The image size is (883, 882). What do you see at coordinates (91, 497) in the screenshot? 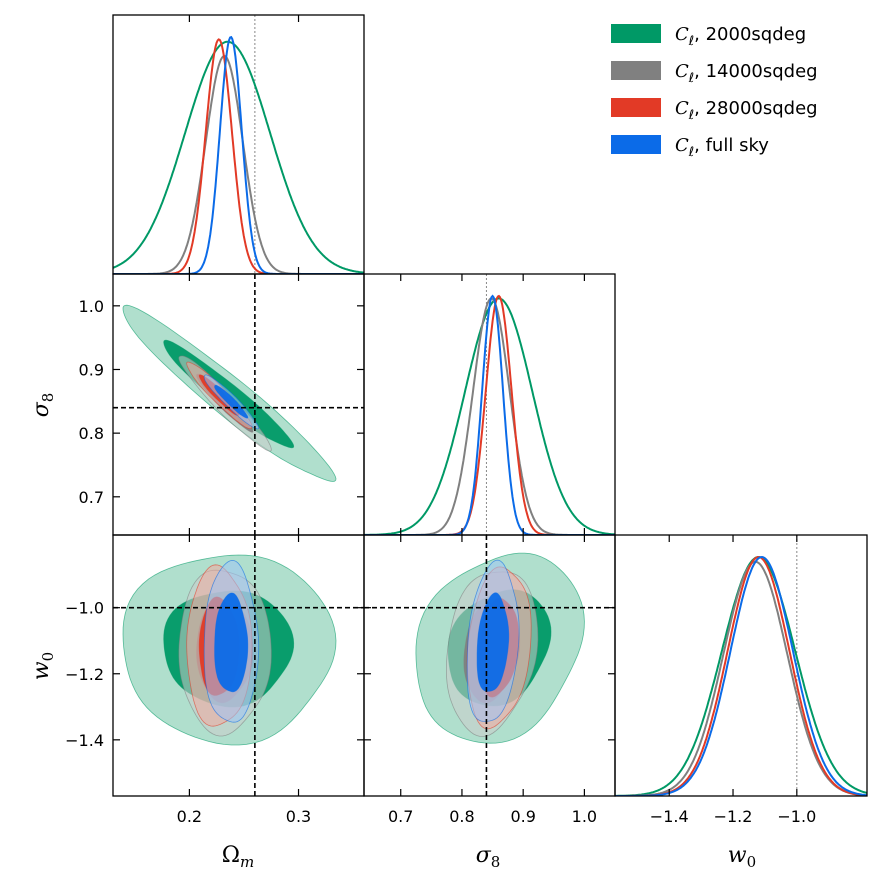
I see `y-tick-label: 0.7` at bounding box center [91, 497].